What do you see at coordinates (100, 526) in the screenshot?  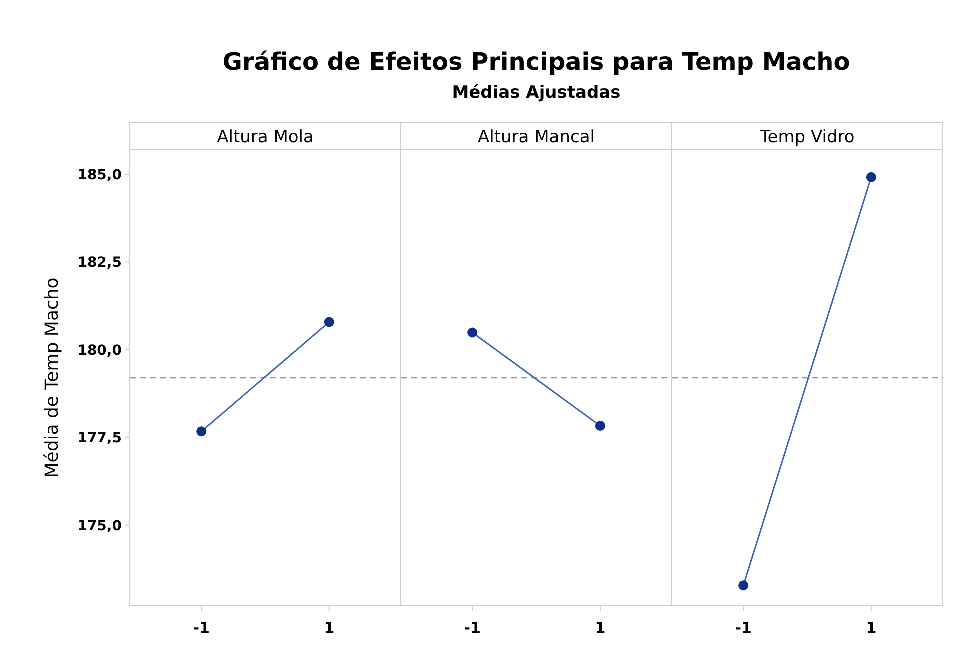 I see `y-tick-label: 175,0` at bounding box center [100, 526].